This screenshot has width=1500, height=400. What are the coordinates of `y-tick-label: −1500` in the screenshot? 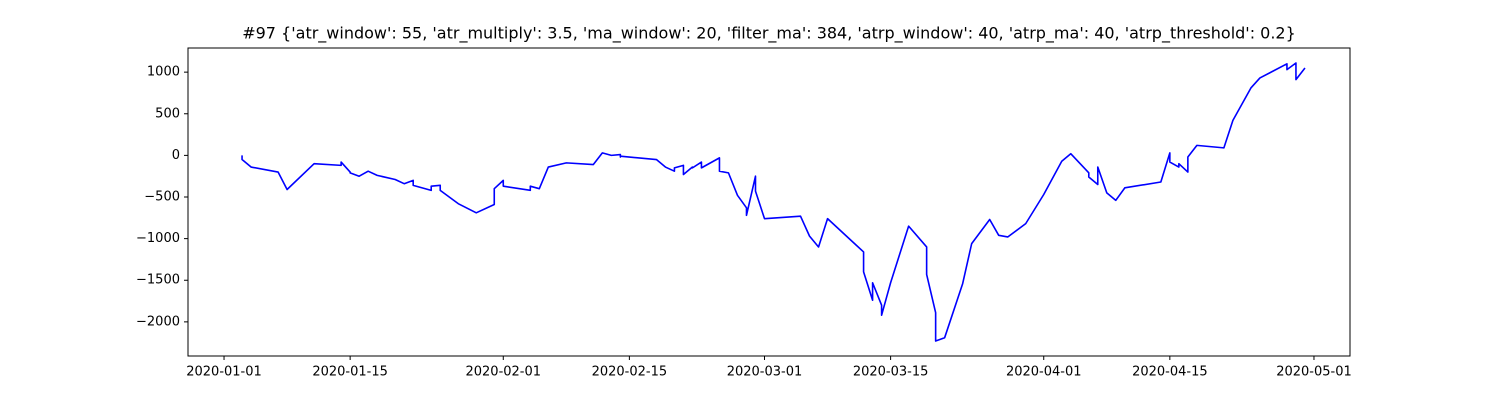 It's located at (158, 280).